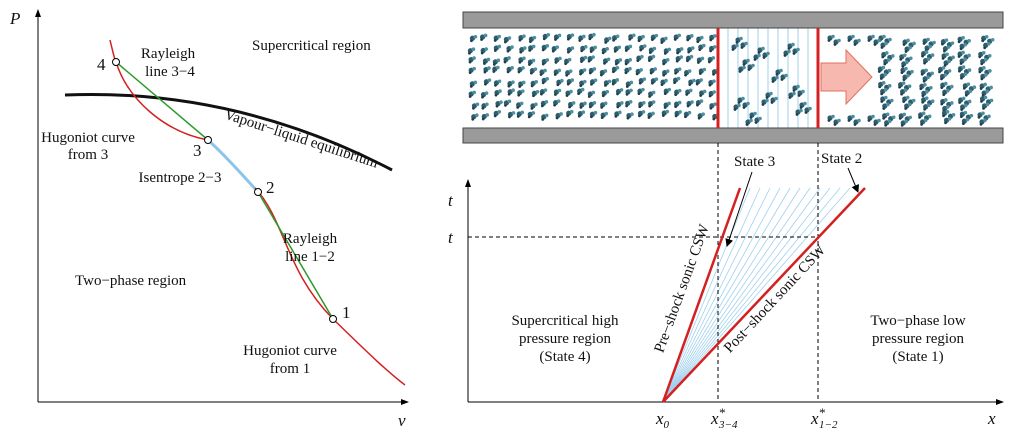 The height and width of the screenshot is (432, 1012). What do you see at coordinates (290, 351) in the screenshot?
I see `curve-label: Hugoniot curve` at bounding box center [290, 351].